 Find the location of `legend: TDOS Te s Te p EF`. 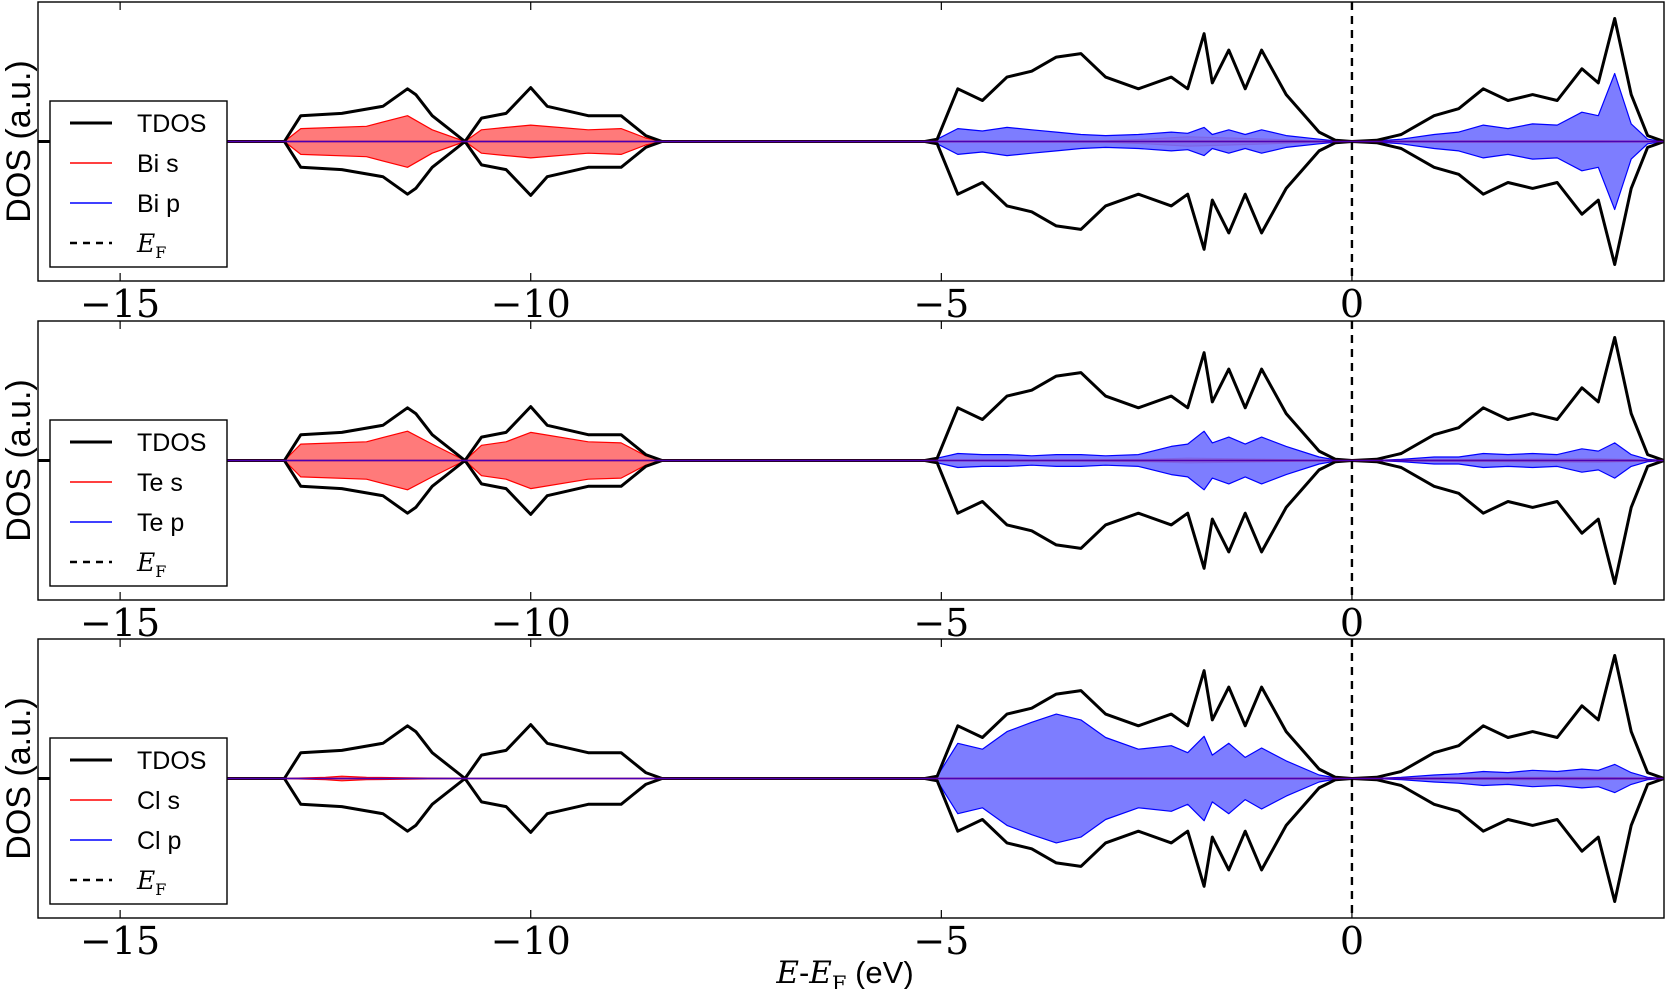

legend: TDOS Te s Te p EF is located at coordinates (138, 503).